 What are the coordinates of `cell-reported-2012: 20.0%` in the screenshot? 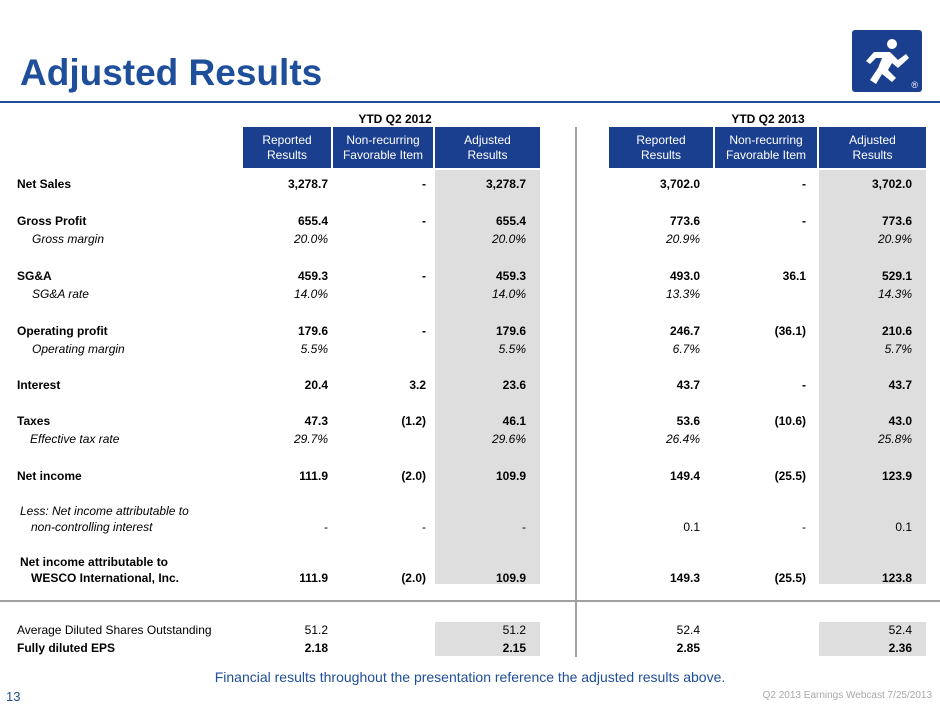 It's located at (310, 239).